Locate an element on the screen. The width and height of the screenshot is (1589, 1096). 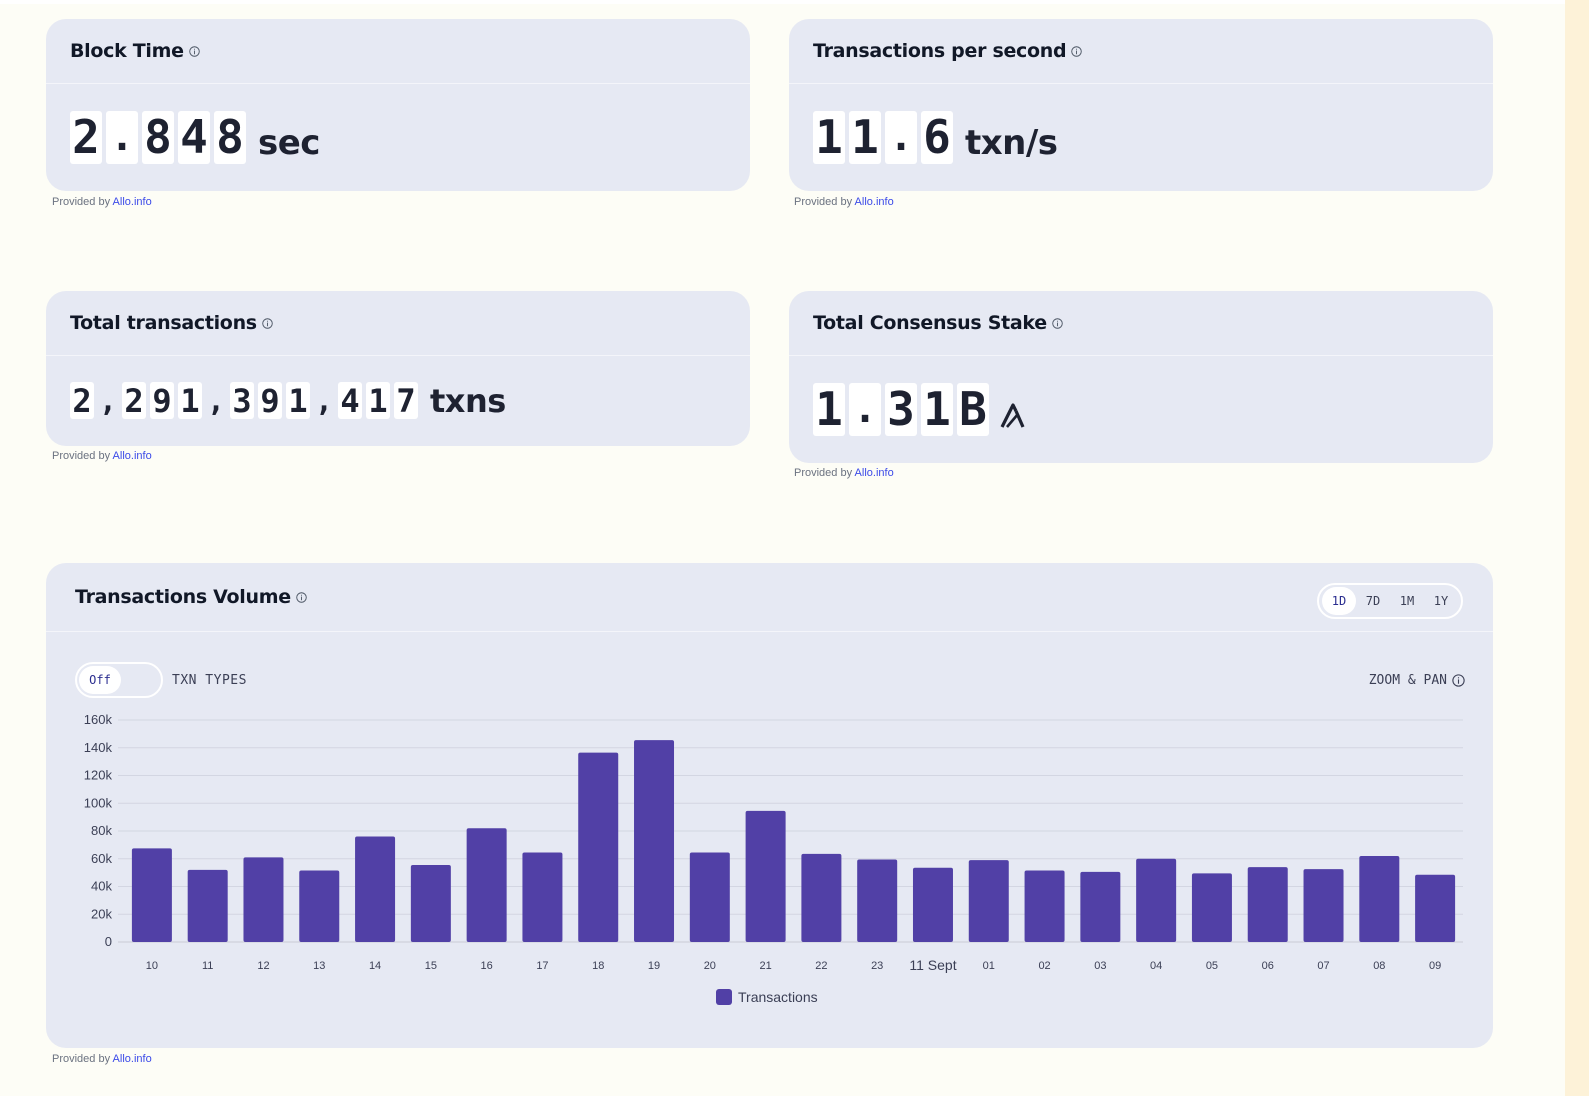
algorand-icon is located at coordinates (1012, 415).